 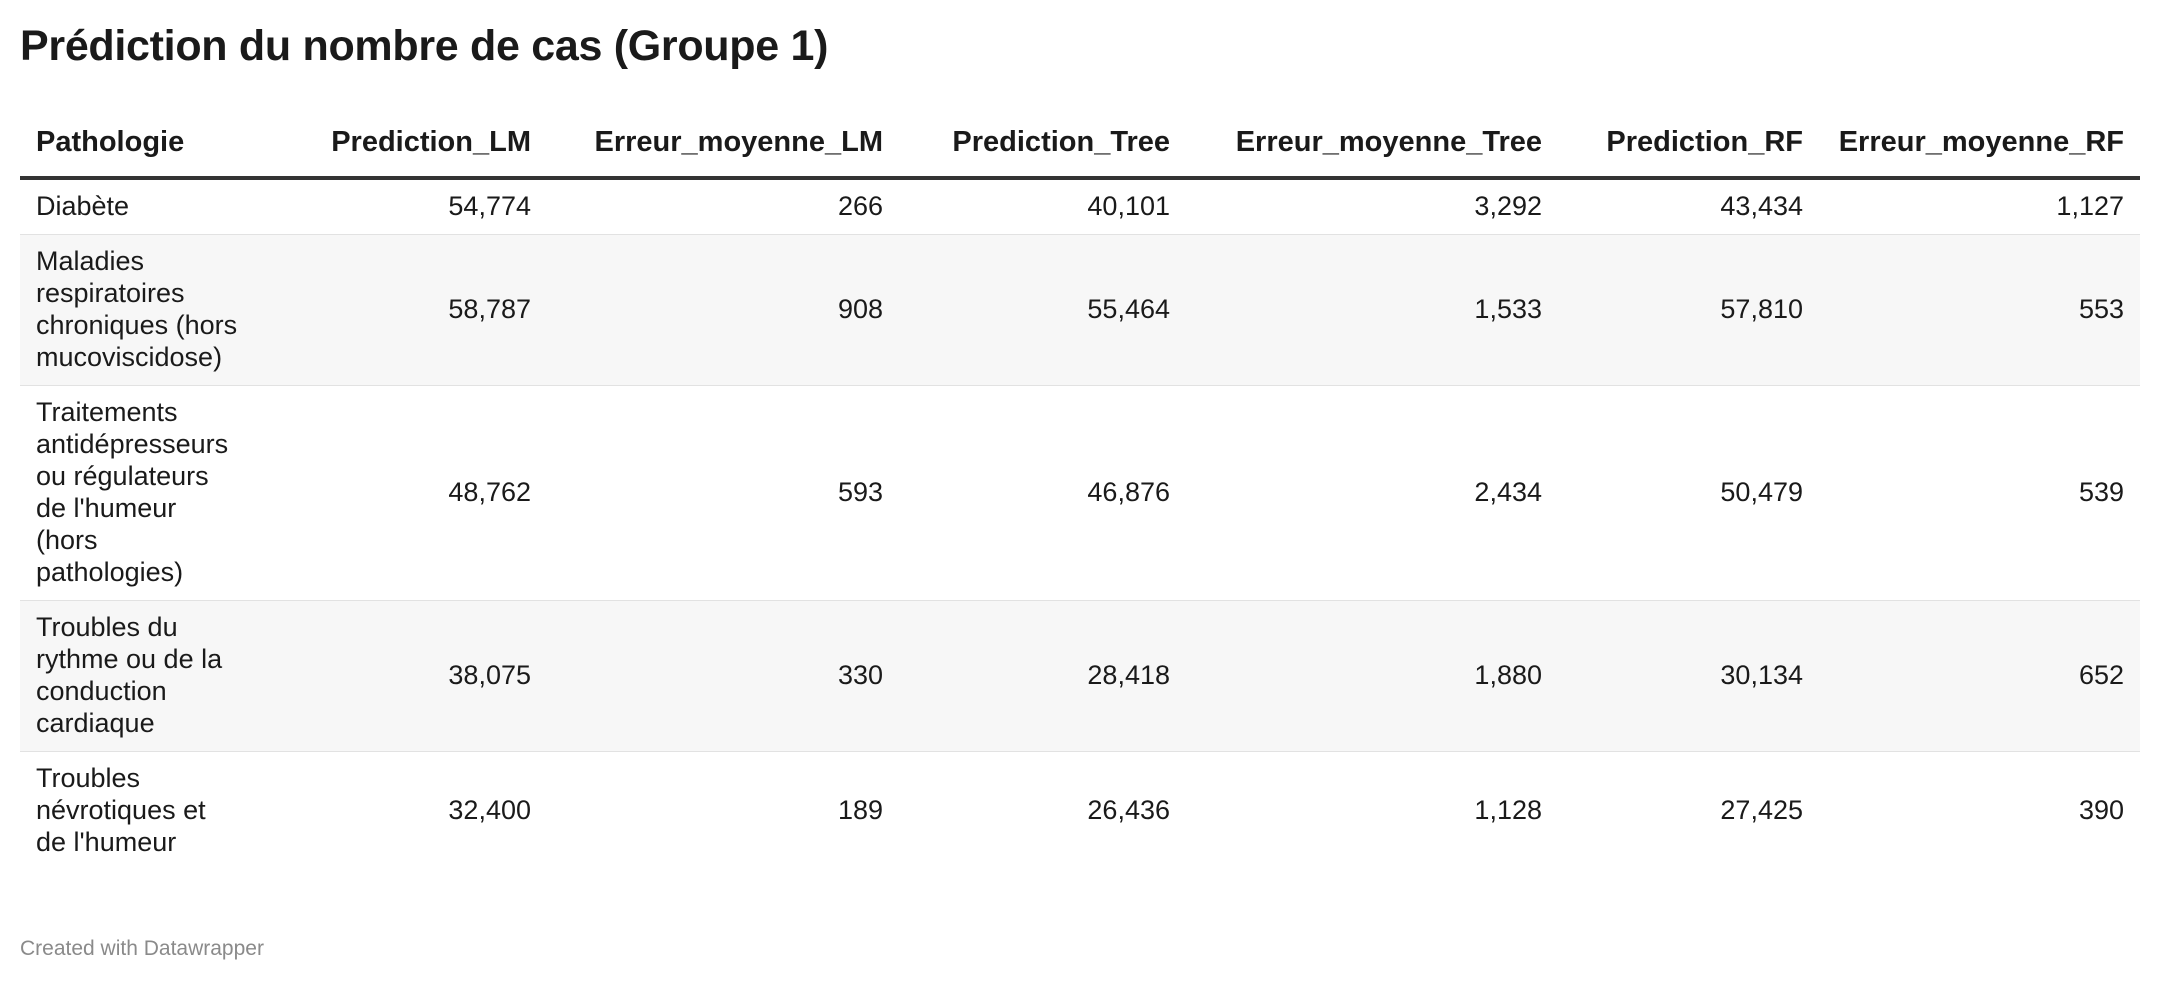 I want to click on cell-erreur-moyenne-lm: 189, so click(x=860, y=810).